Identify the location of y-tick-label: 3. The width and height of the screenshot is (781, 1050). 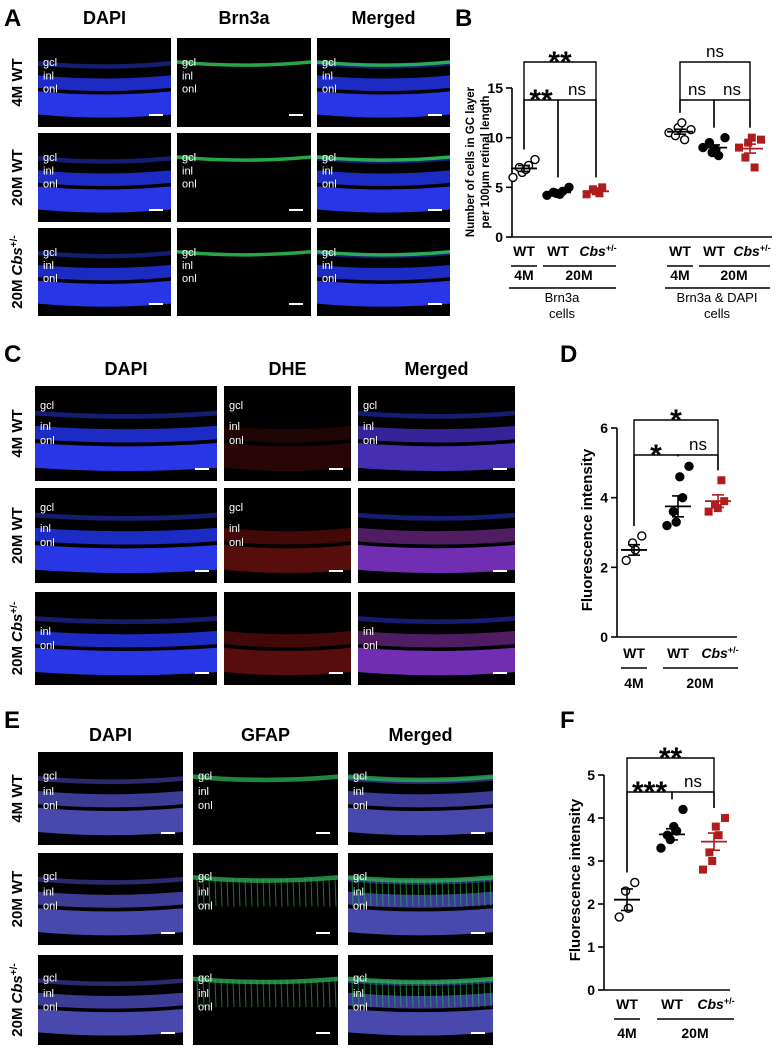
(591, 861).